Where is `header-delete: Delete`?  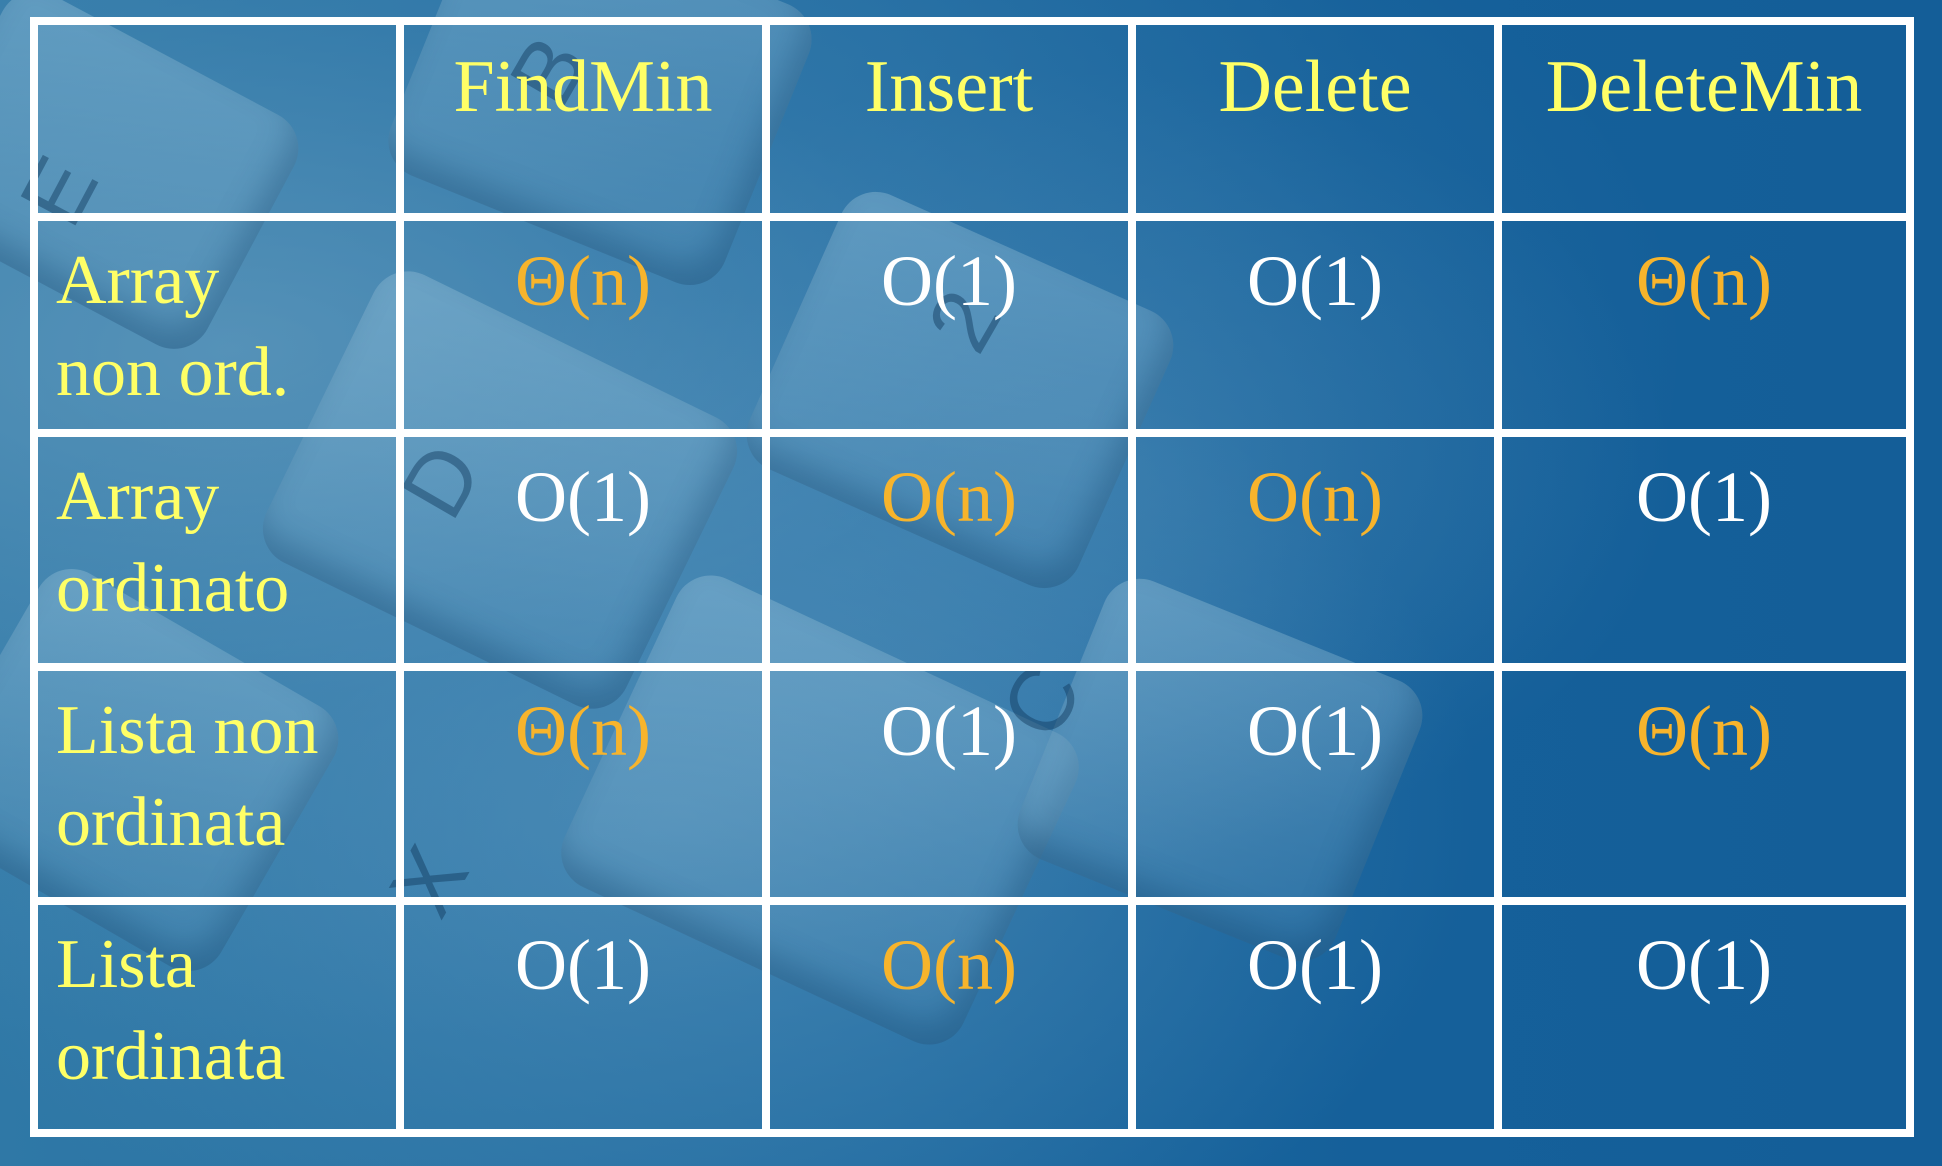
header-delete: Delete is located at coordinates (1315, 119).